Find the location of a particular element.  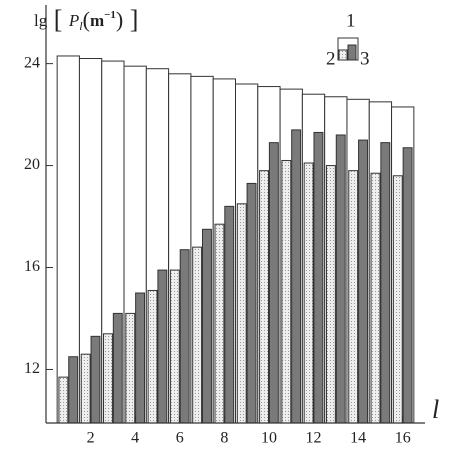

y-tick-label: 24 is located at coordinates (32, 62).